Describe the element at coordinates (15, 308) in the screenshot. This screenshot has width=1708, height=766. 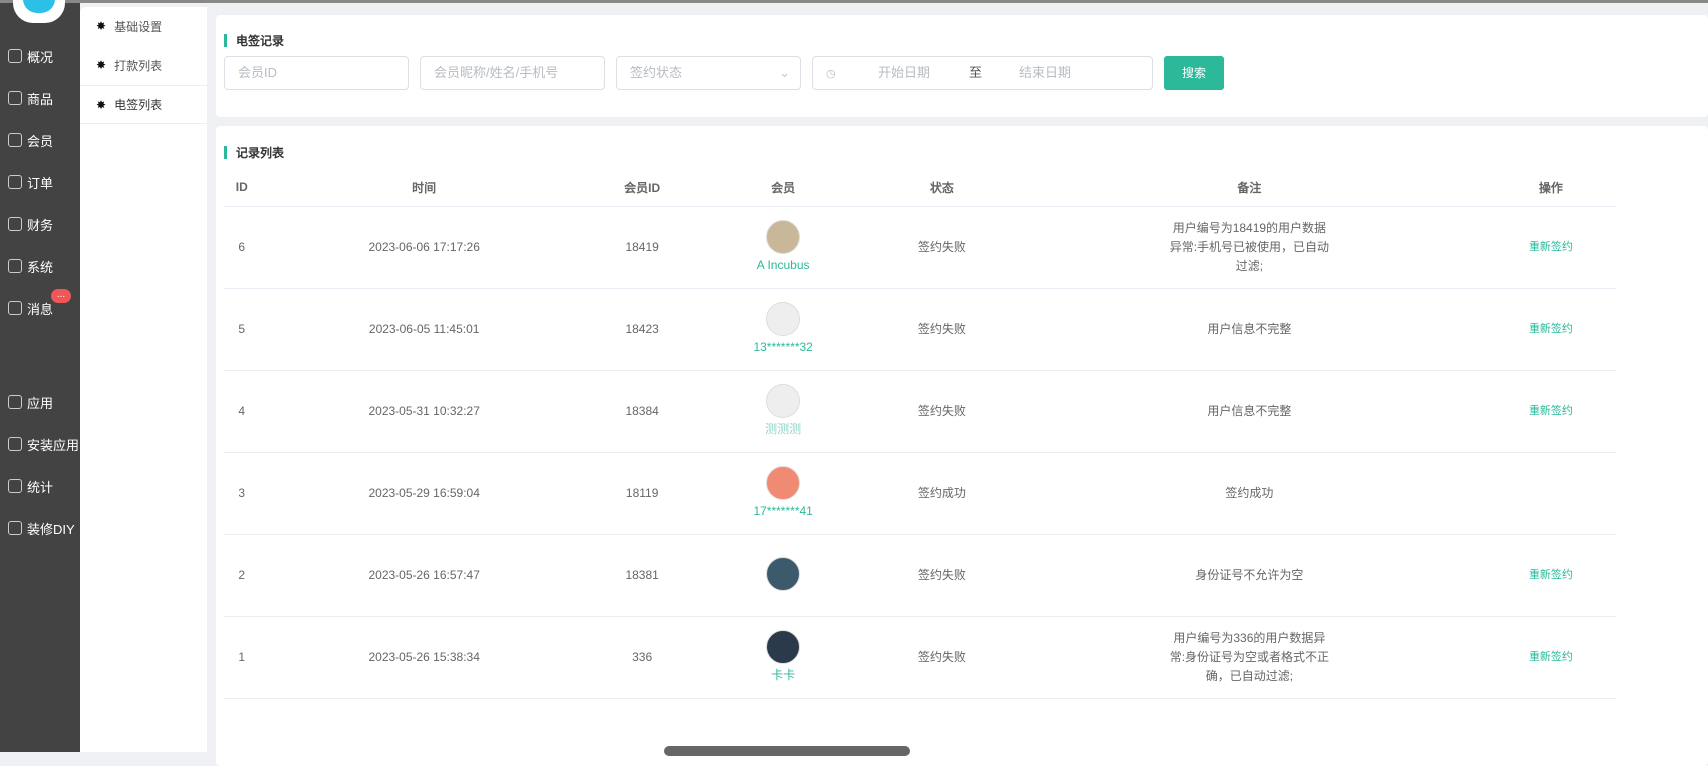
I see `message-icon` at that location.